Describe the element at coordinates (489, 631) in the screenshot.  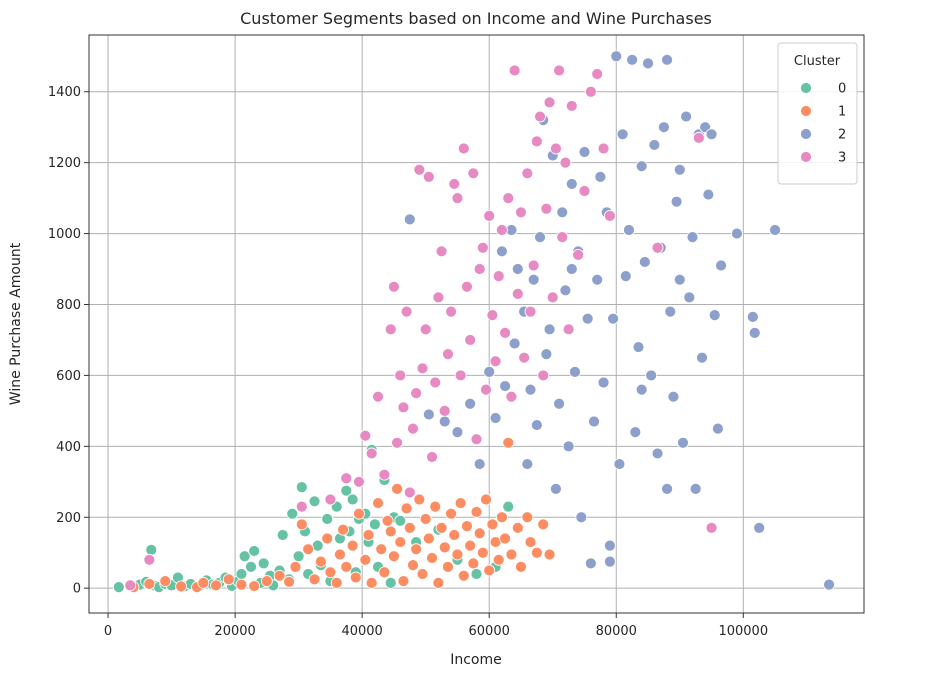
I see `x-tick-label: 60000` at that location.